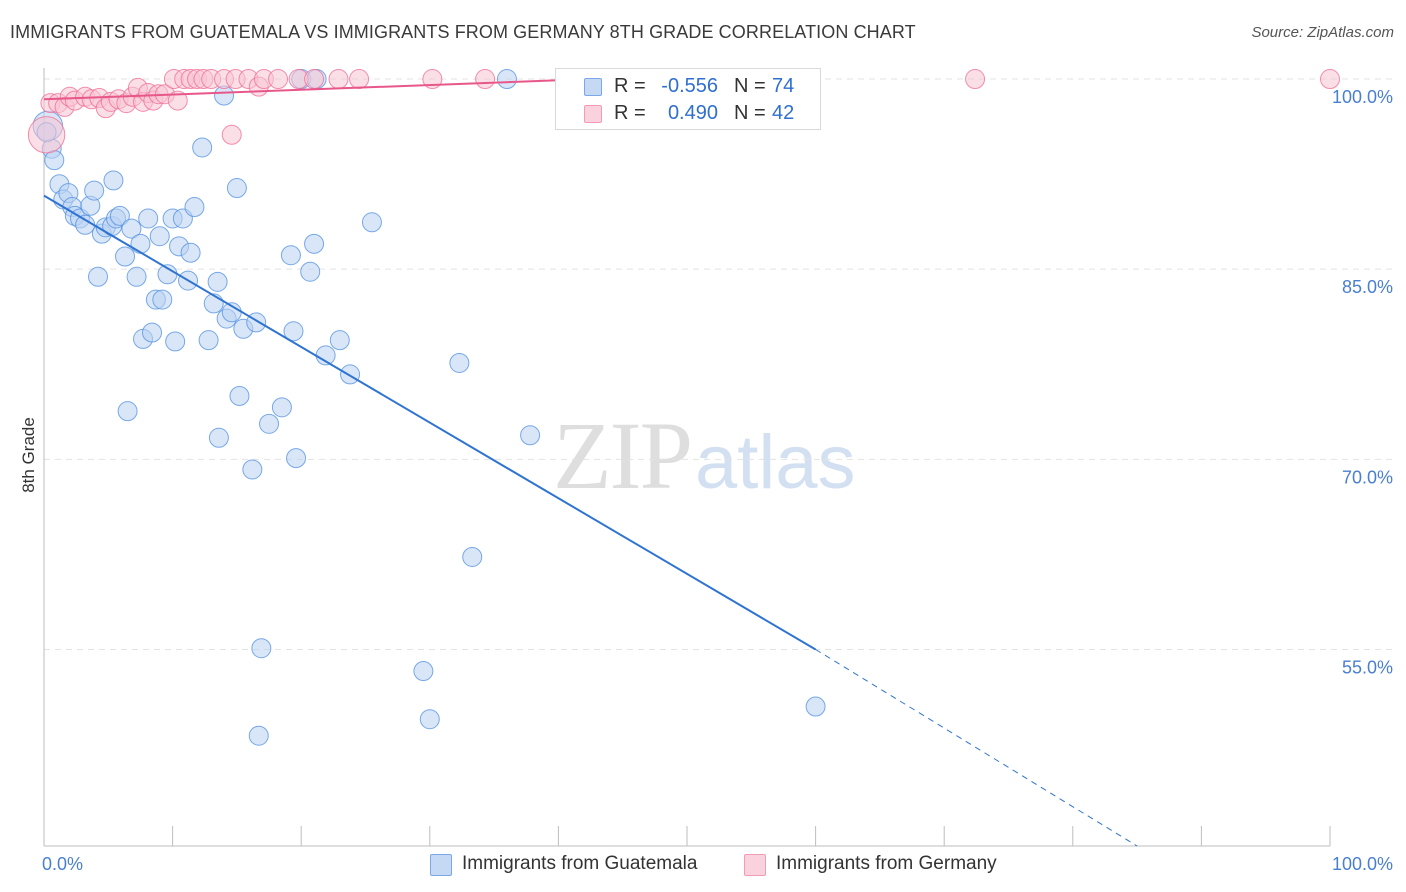  Describe the element at coordinates (1367, 287) in the screenshot. I see `y-tick-label: 85.0%` at that location.